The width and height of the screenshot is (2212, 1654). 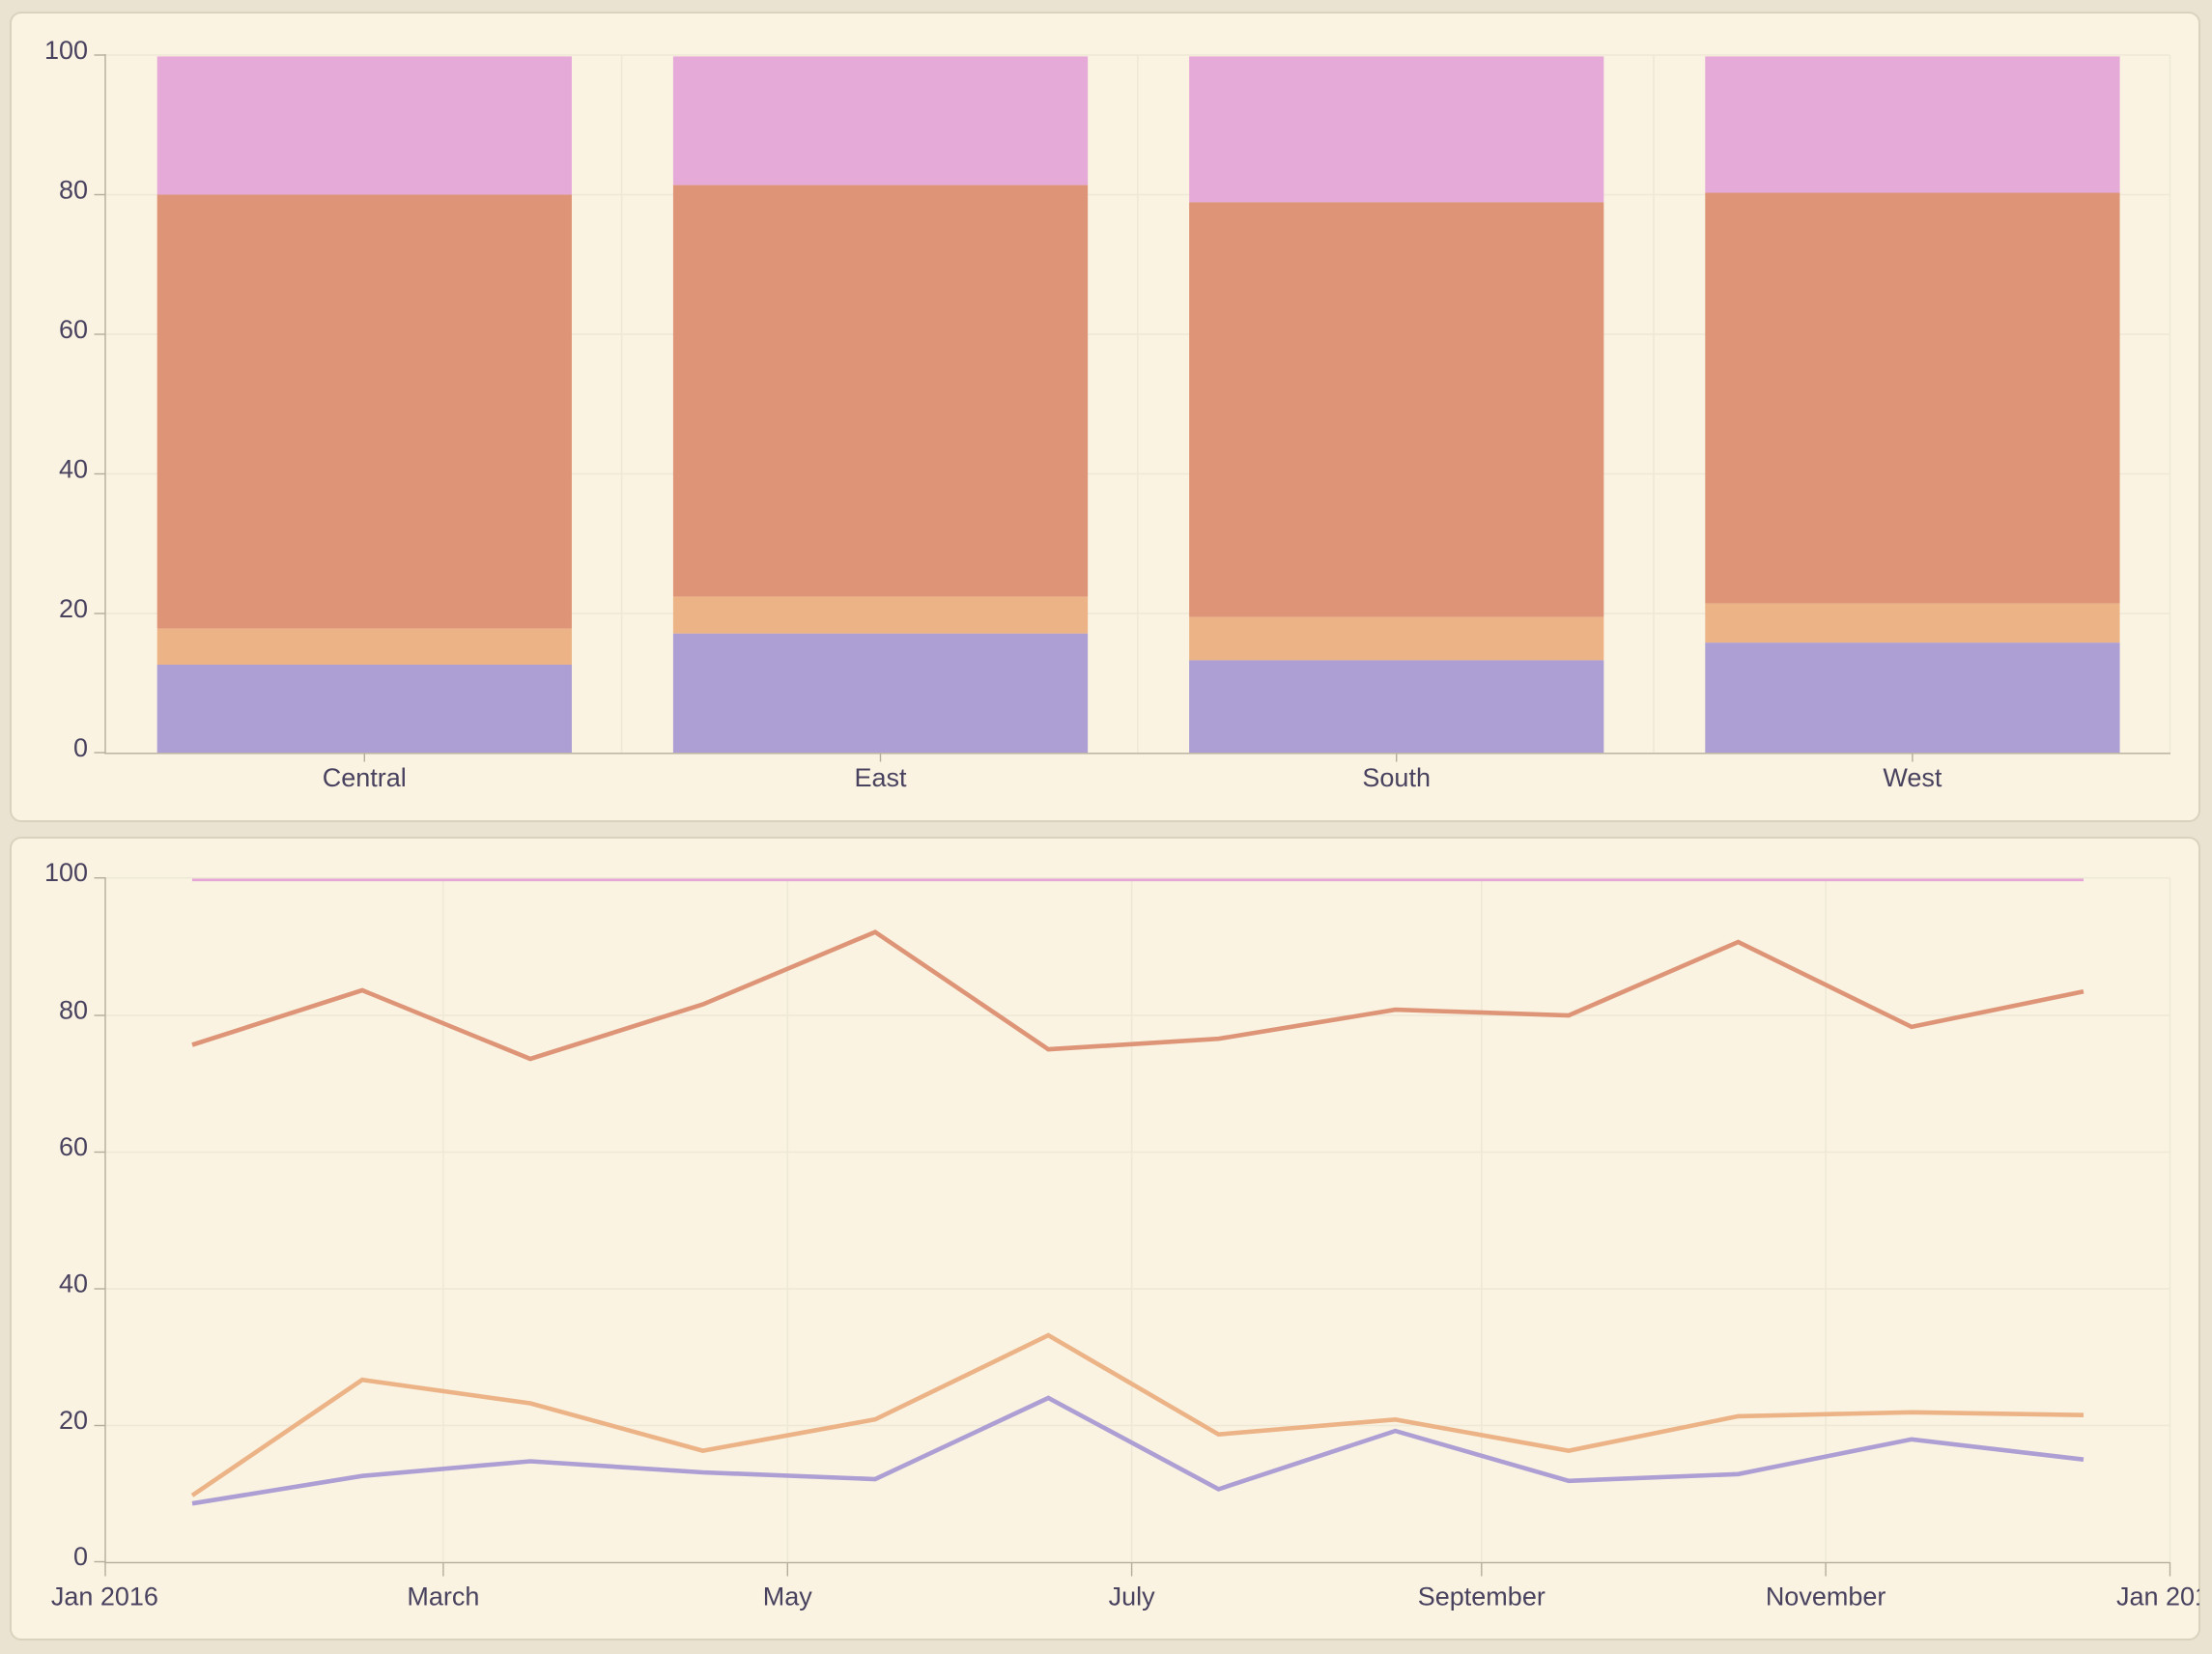 What do you see at coordinates (880, 778) in the screenshot?
I see `svg-text: East` at bounding box center [880, 778].